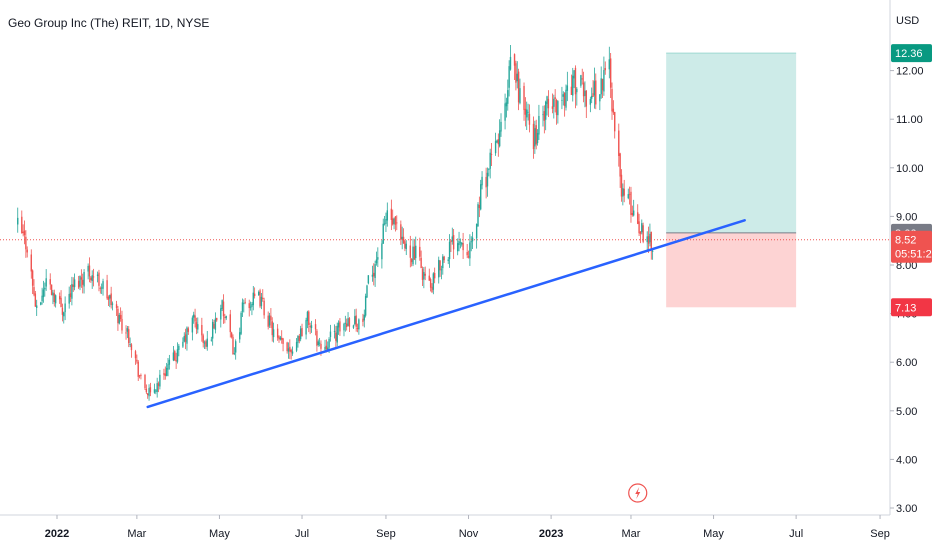 Image resolution: width=932 pixels, height=550 pixels. Describe the element at coordinates (909, 120) in the screenshot. I see `y-tick-label: 11.00` at that location.